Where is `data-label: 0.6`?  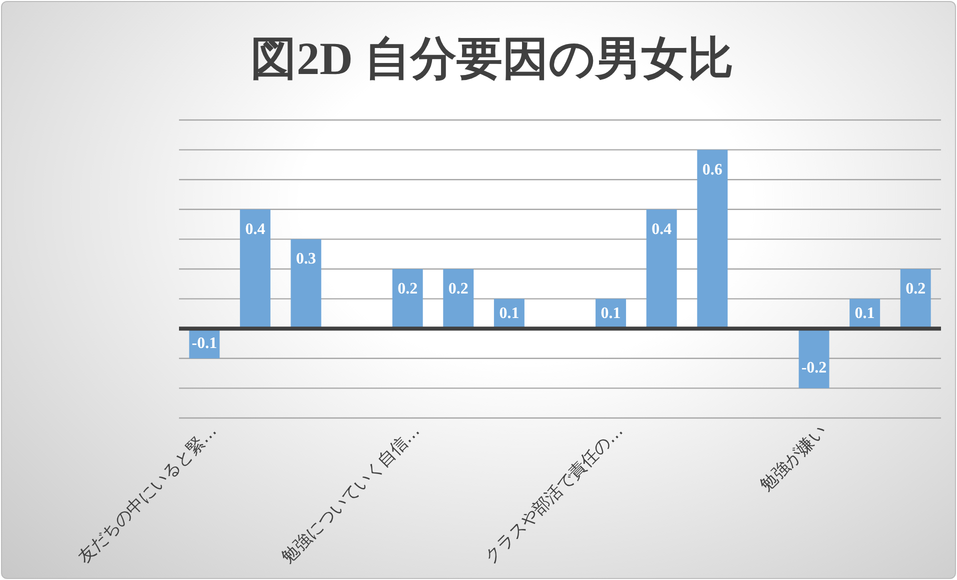 data-label: 0.6 is located at coordinates (712, 169).